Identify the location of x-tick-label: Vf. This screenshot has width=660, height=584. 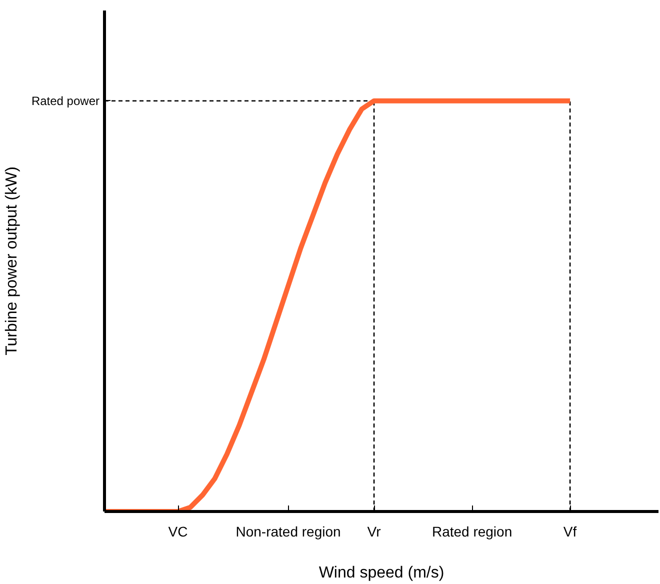
(570, 532).